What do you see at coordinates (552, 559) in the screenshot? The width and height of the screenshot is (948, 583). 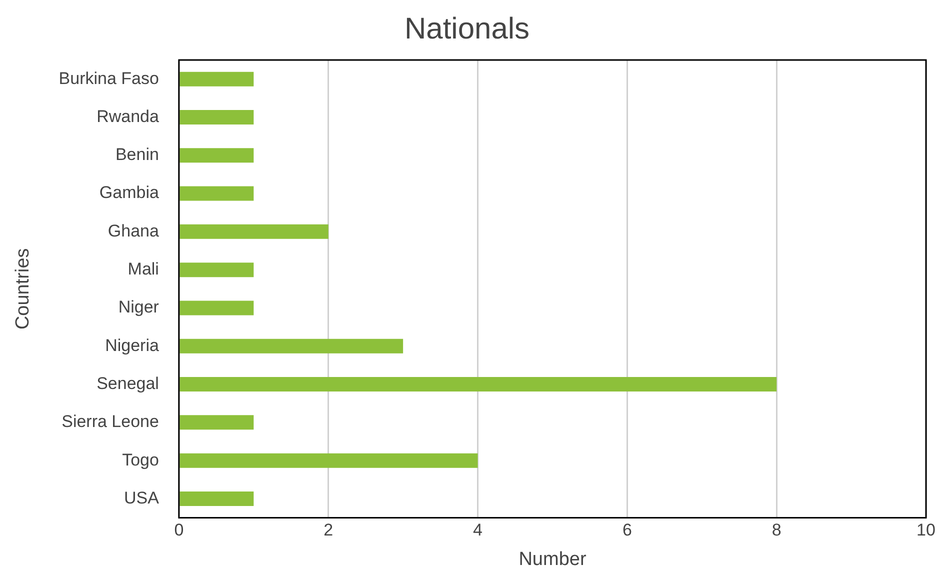 I see `x-axis-title: Number` at bounding box center [552, 559].